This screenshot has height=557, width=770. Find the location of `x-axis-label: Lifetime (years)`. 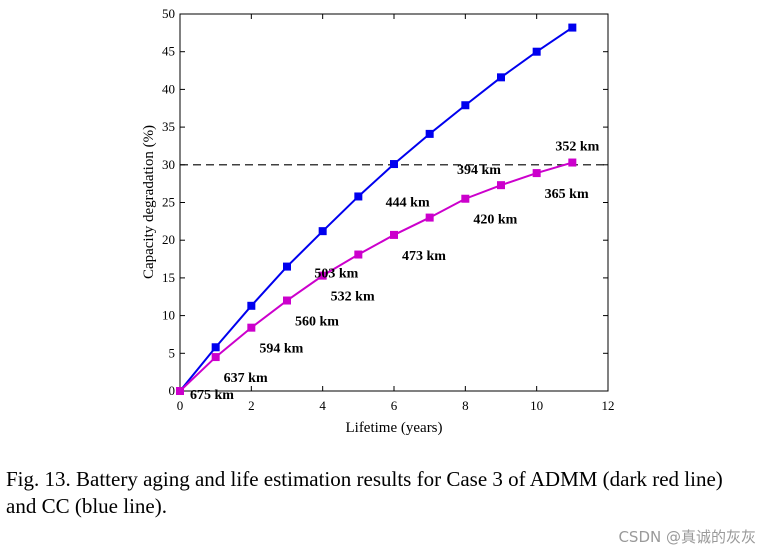

x-axis-label: Lifetime (years) is located at coordinates (393, 428).